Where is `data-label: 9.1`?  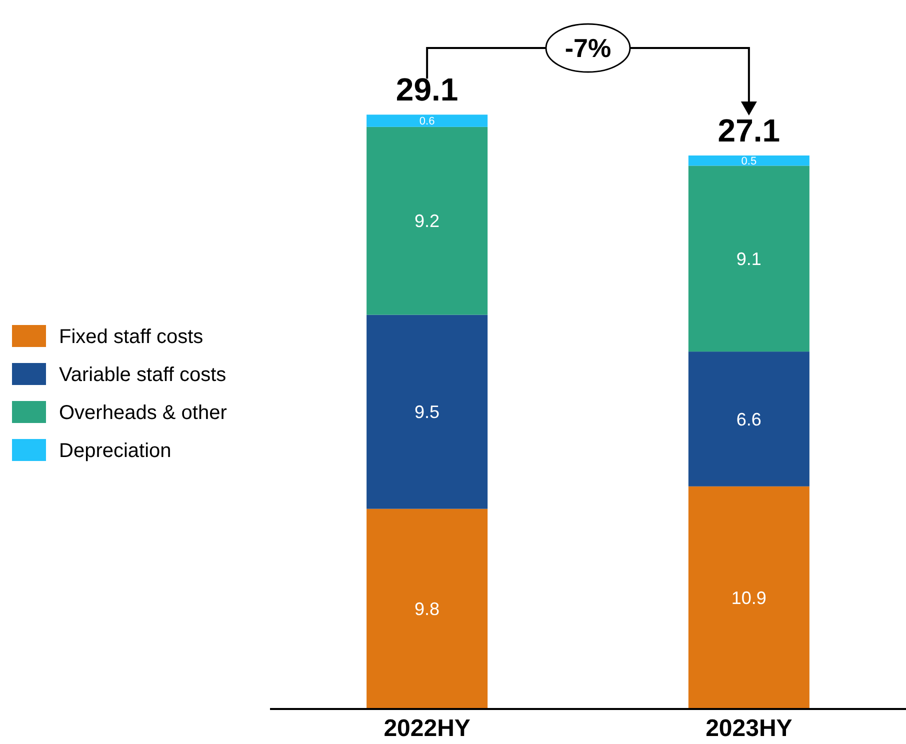 data-label: 9.1 is located at coordinates (749, 258).